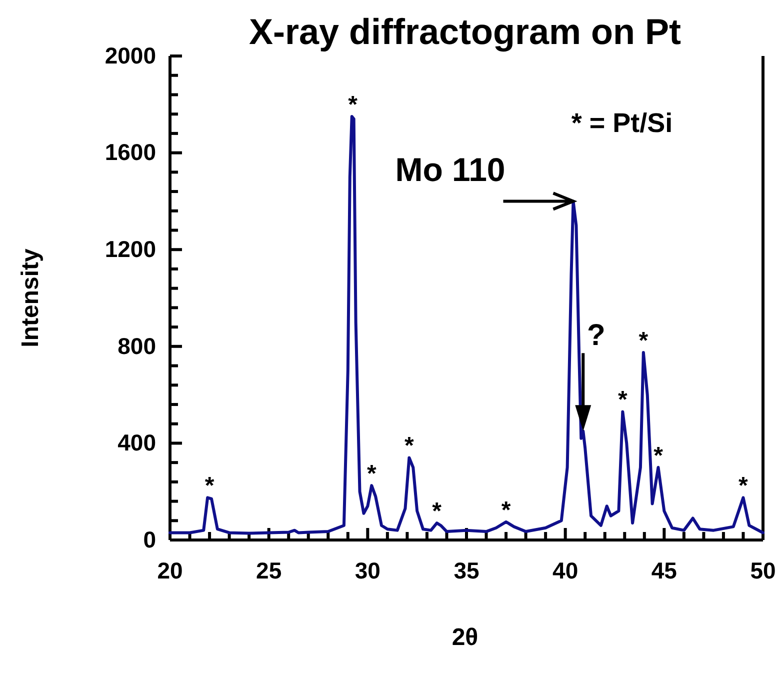  Describe the element at coordinates (137, 443) in the screenshot. I see `y-tick-label: 400` at that location.